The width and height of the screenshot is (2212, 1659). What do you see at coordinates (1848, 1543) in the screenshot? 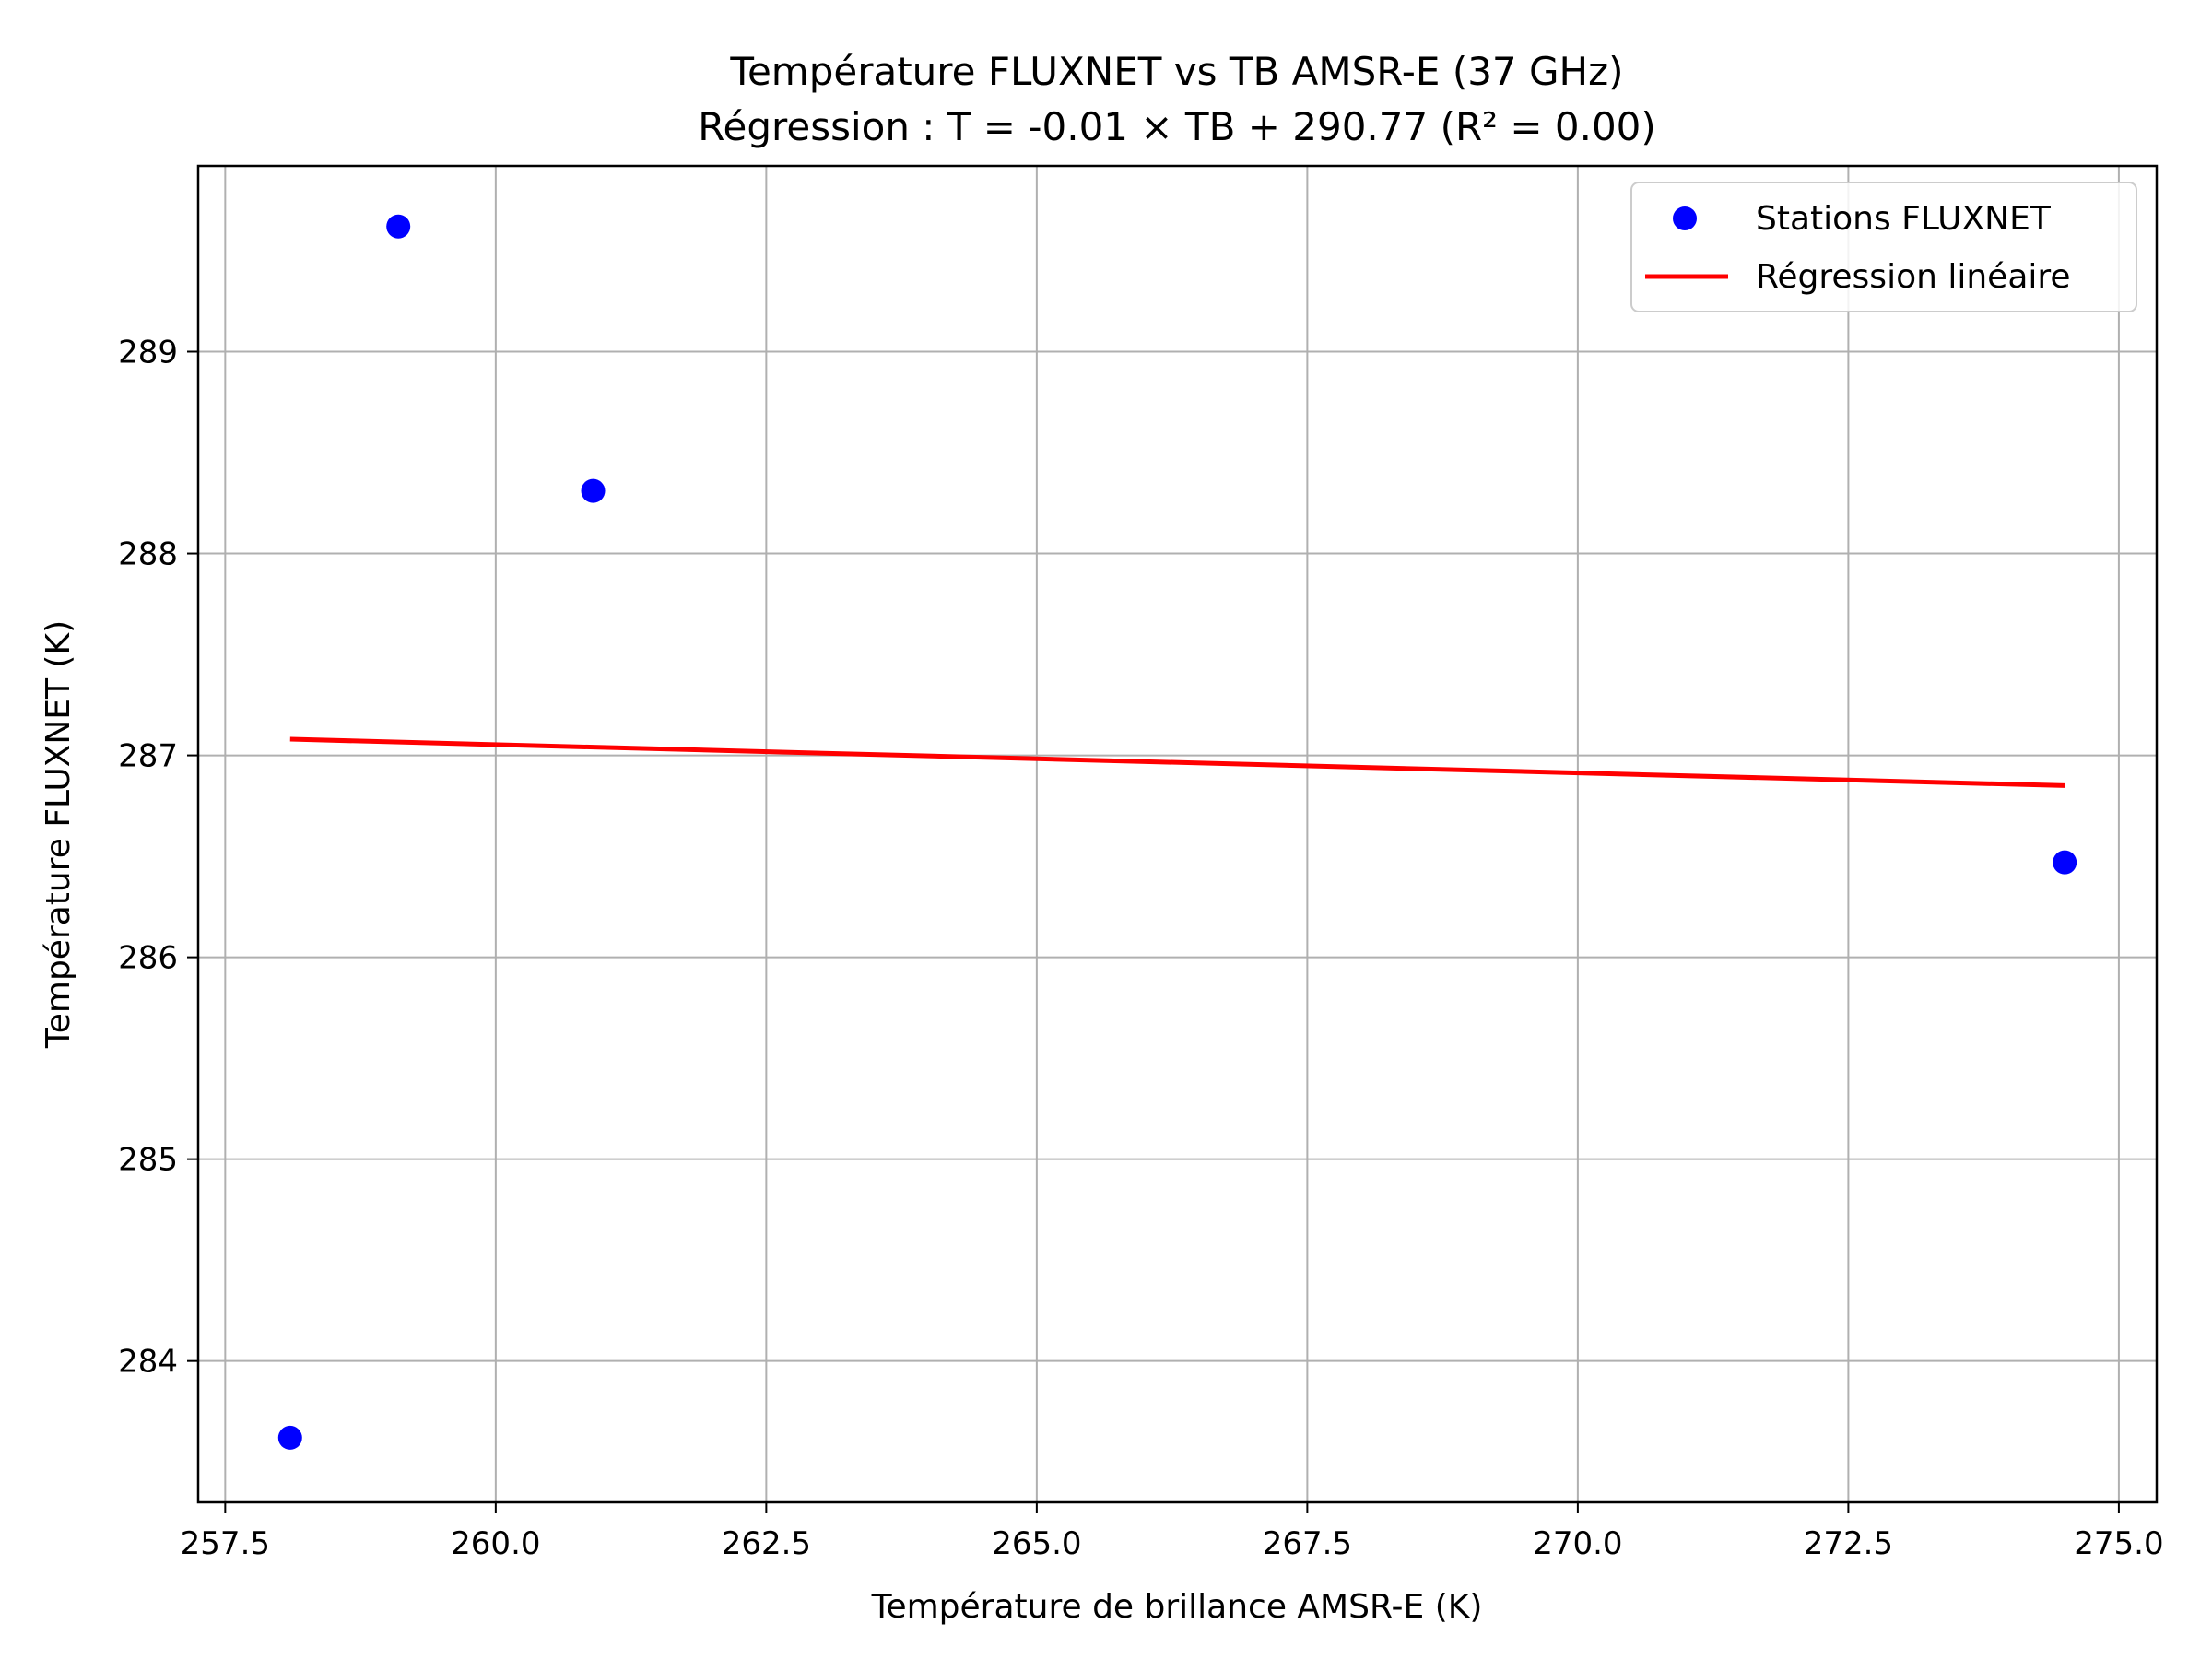
I see `x-tick-label: 272.5` at bounding box center [1848, 1543].